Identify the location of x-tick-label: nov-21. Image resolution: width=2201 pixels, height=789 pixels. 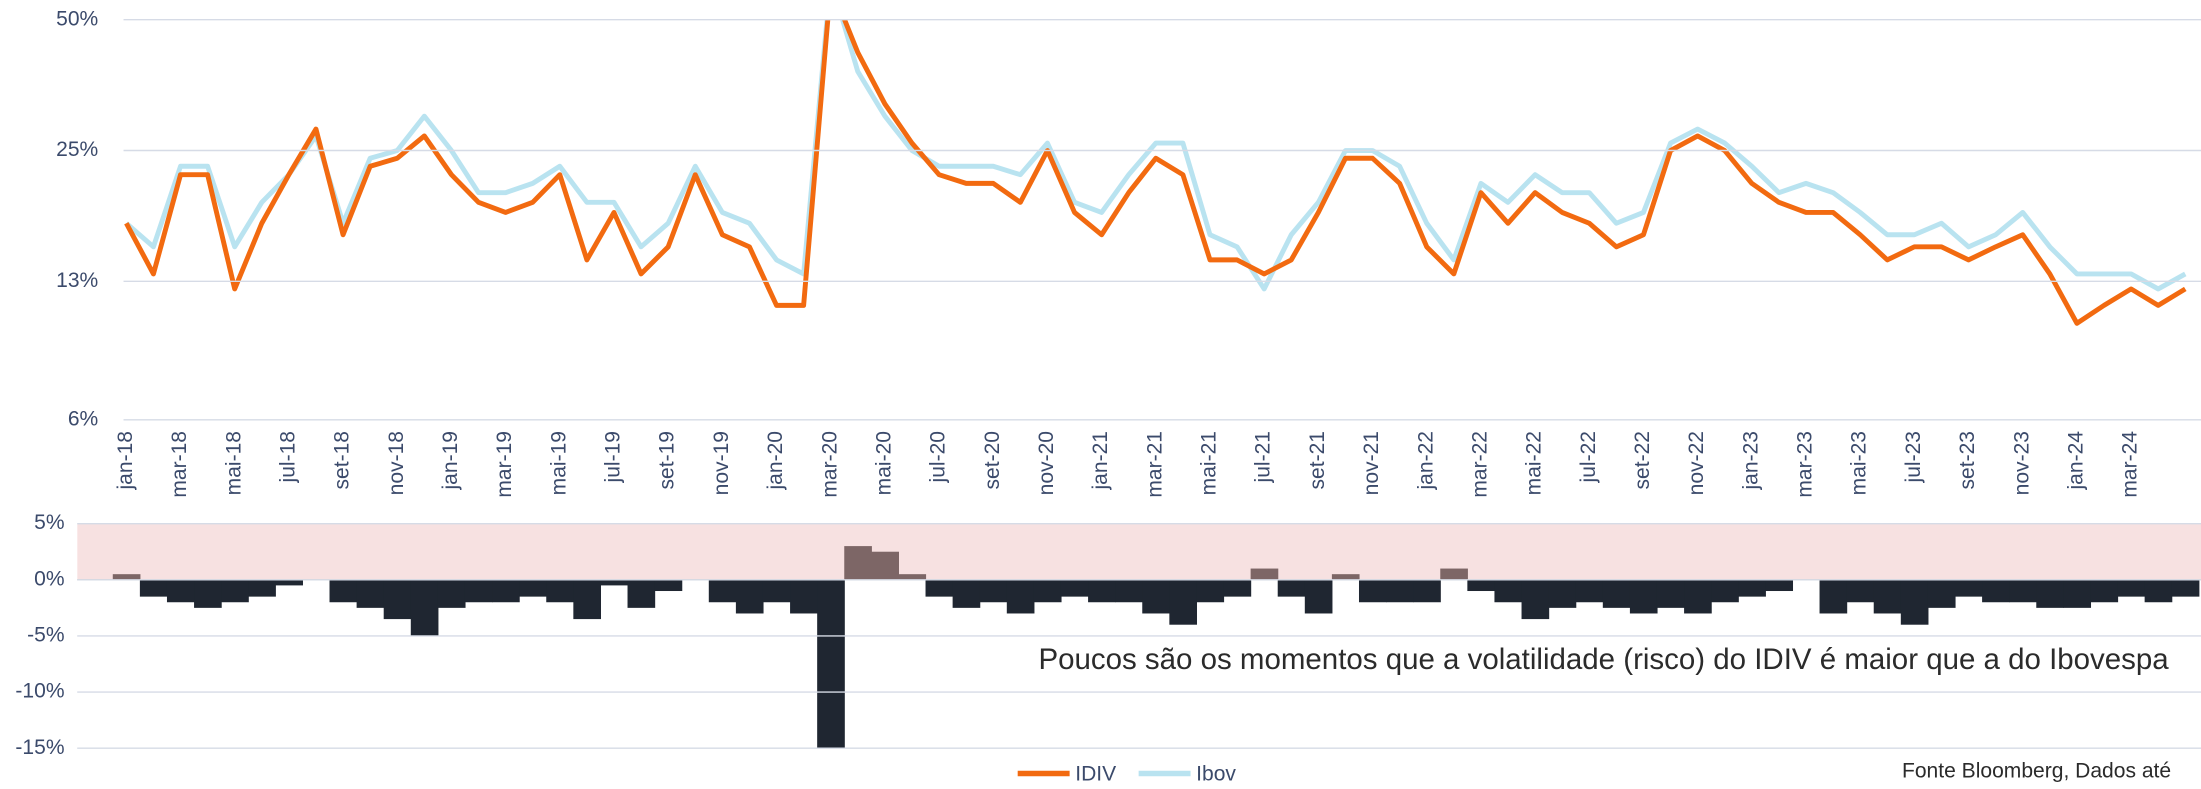
(1371, 463).